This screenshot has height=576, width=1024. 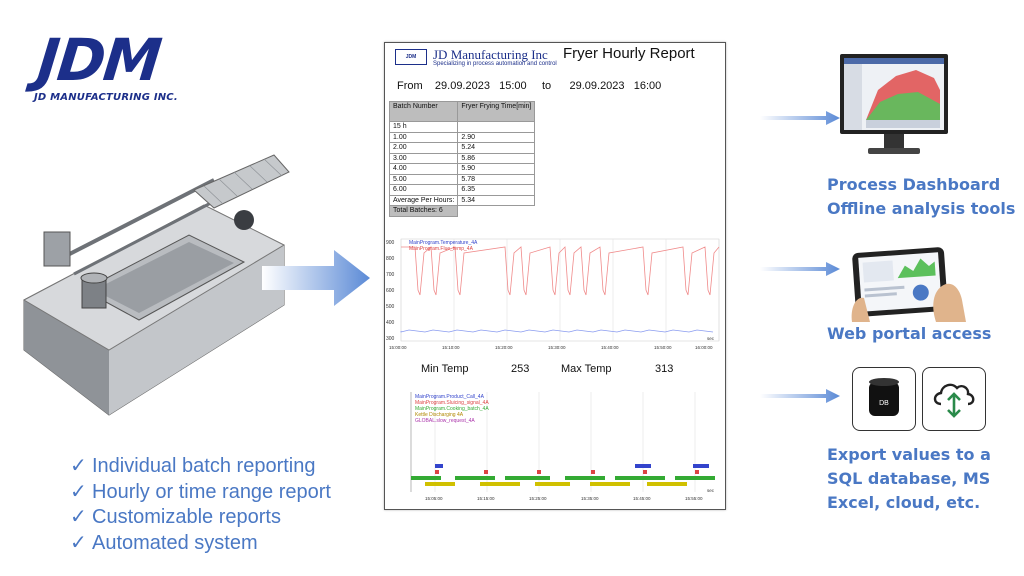 I want to click on cloud-sync-icon, so click(x=954, y=400).